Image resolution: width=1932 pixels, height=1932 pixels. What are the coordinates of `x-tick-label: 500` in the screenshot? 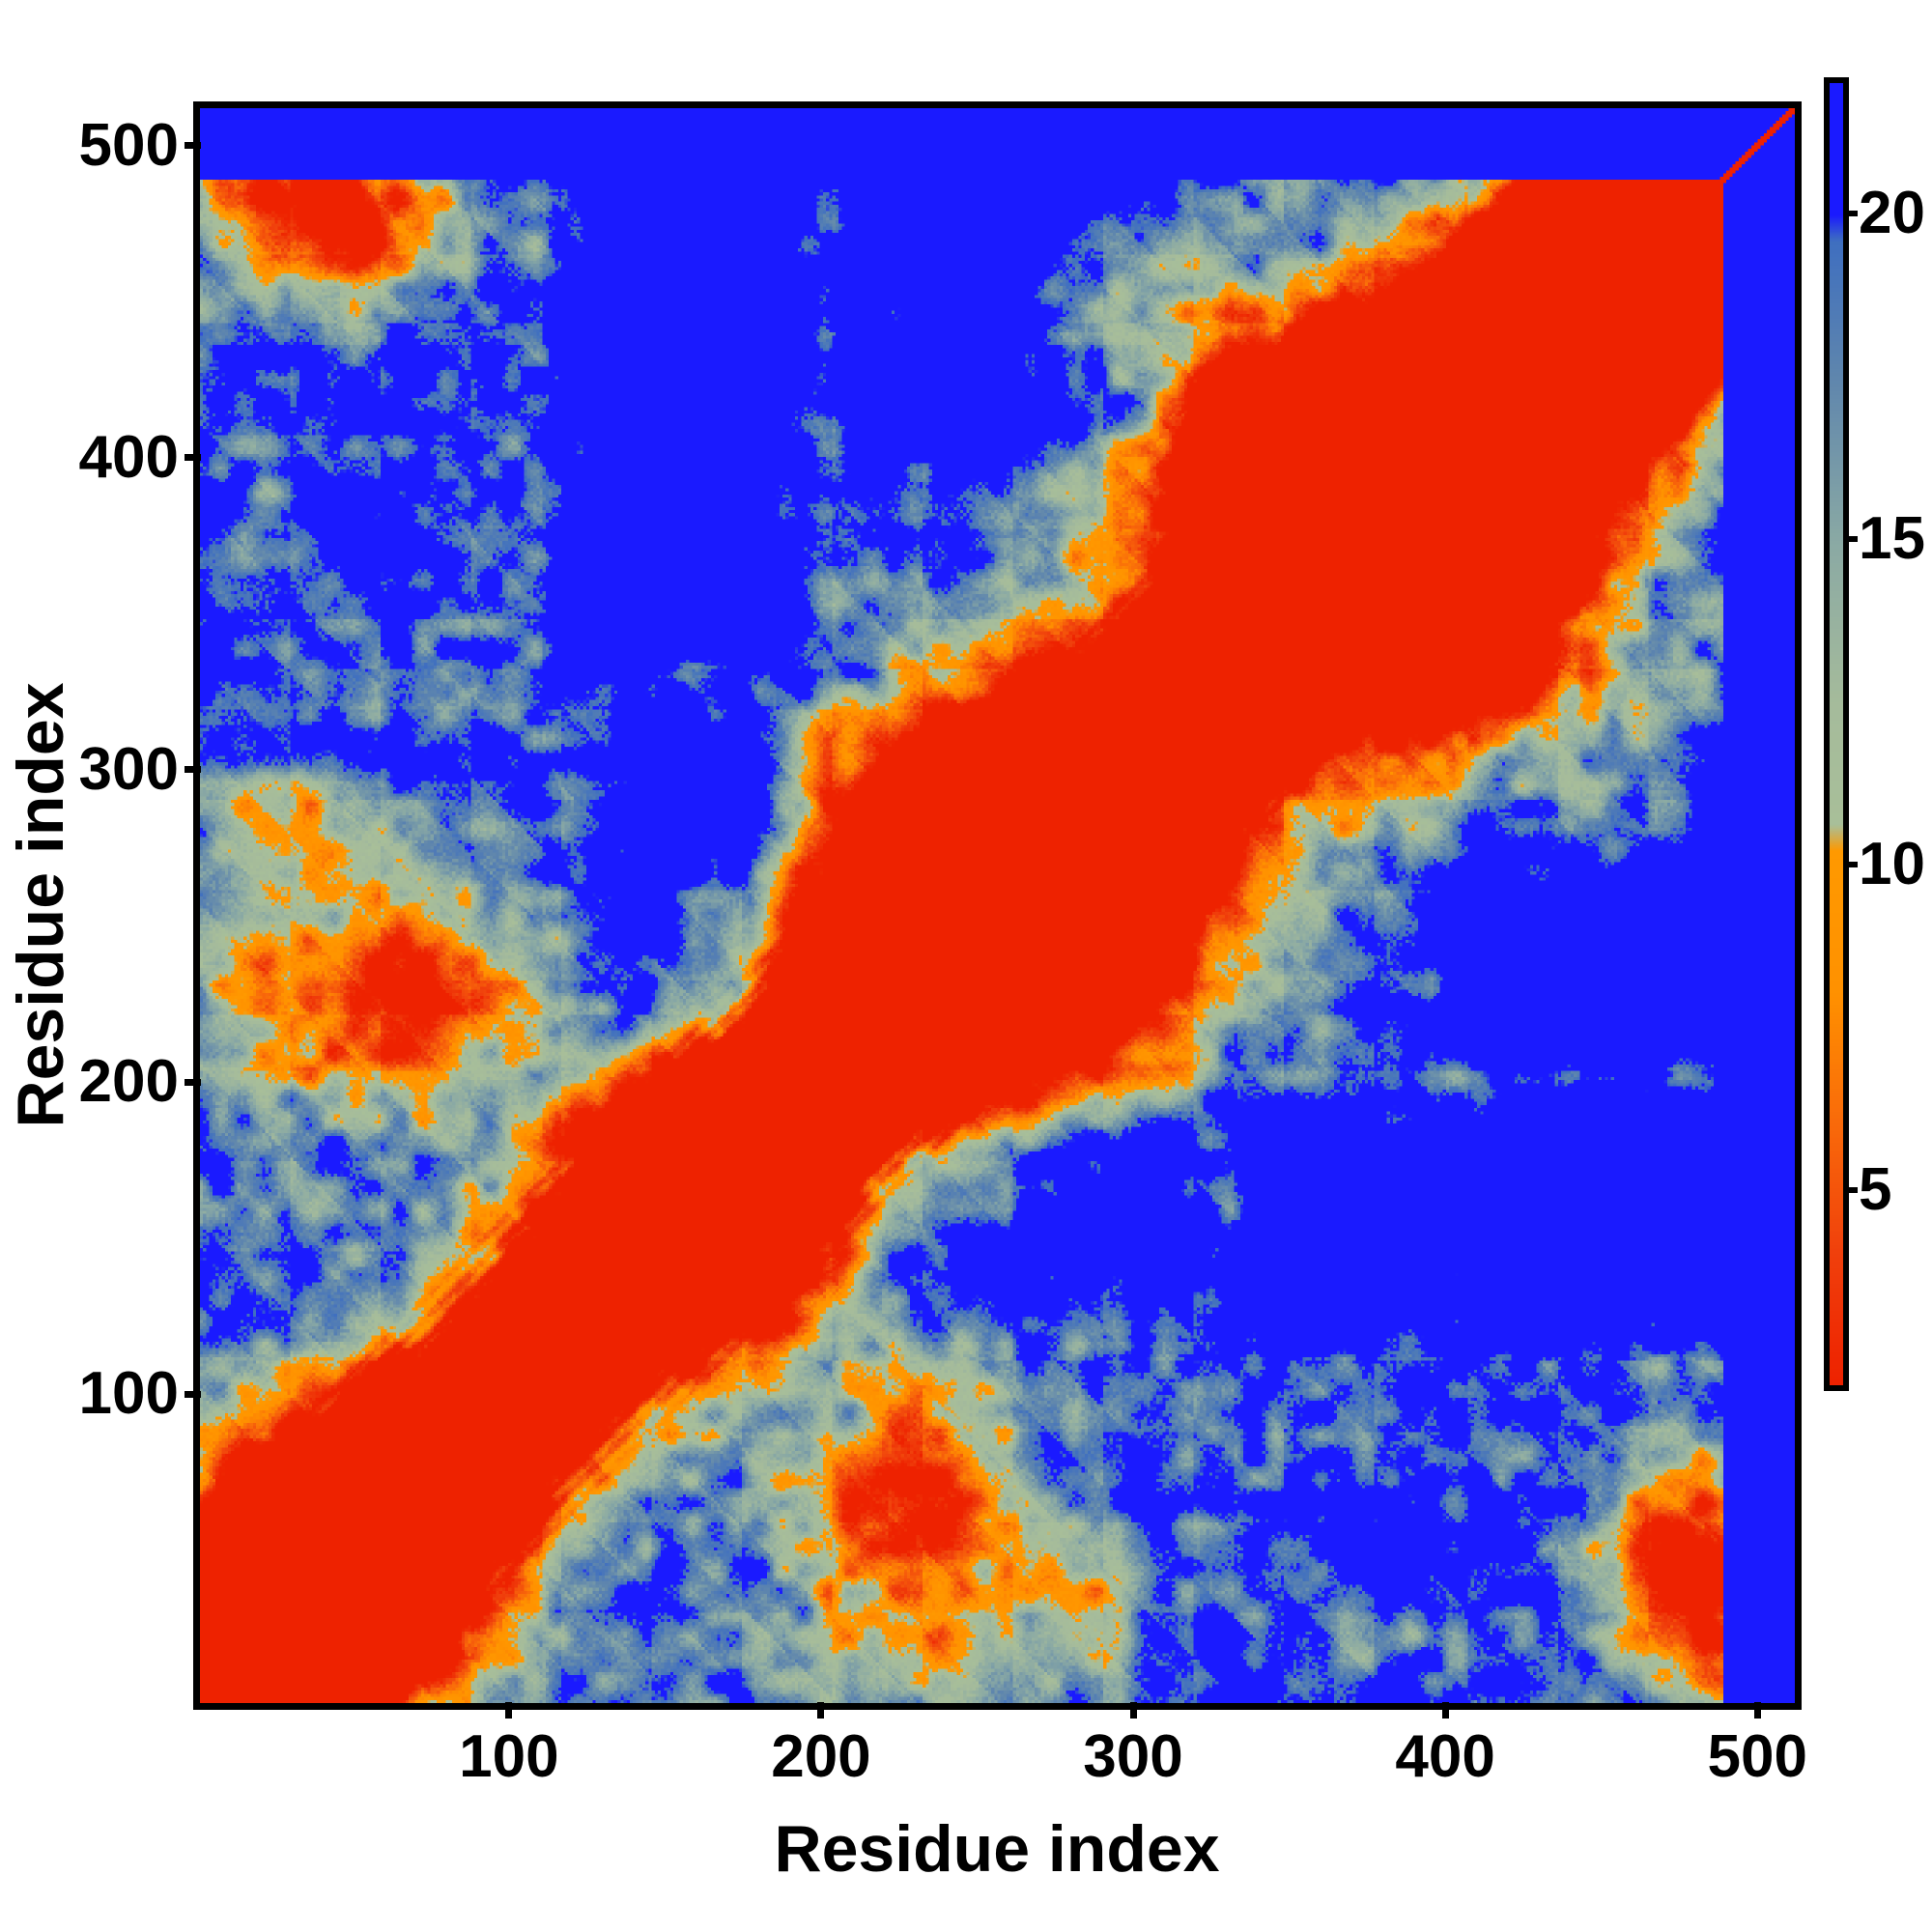 It's located at (1757, 1756).